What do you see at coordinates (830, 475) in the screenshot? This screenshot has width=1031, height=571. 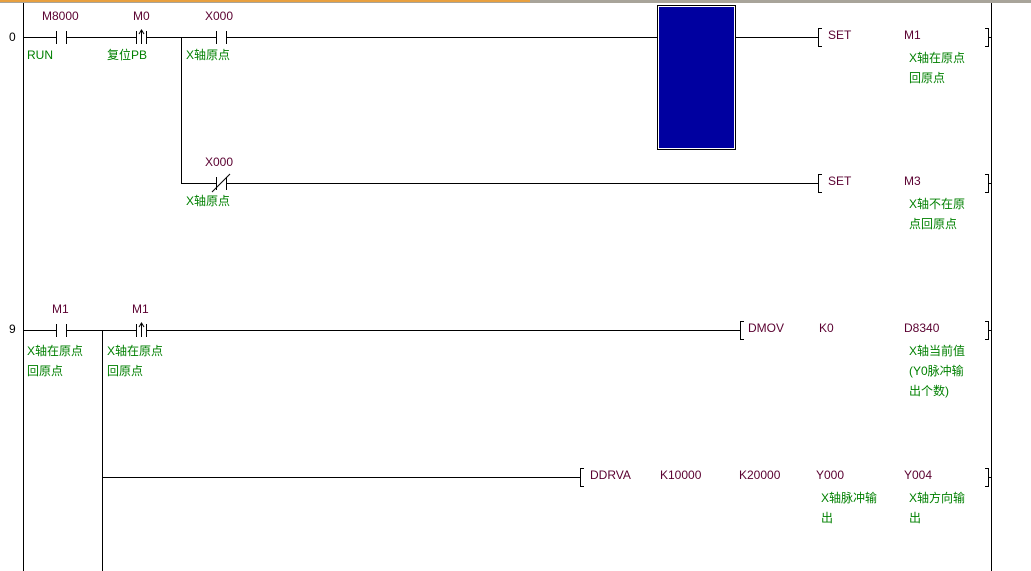 I see `instruction-operand: Y000` at bounding box center [830, 475].